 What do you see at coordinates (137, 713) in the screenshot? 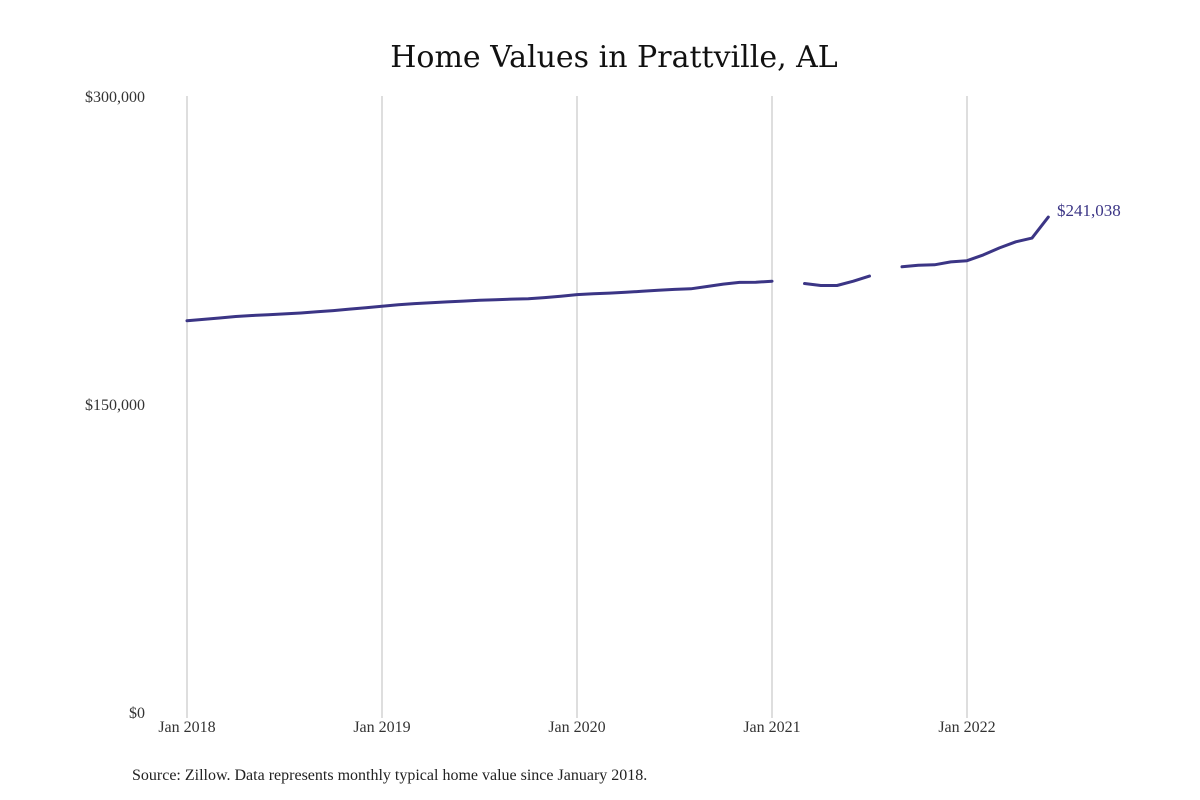
I see `y-tick-label: $0` at bounding box center [137, 713].